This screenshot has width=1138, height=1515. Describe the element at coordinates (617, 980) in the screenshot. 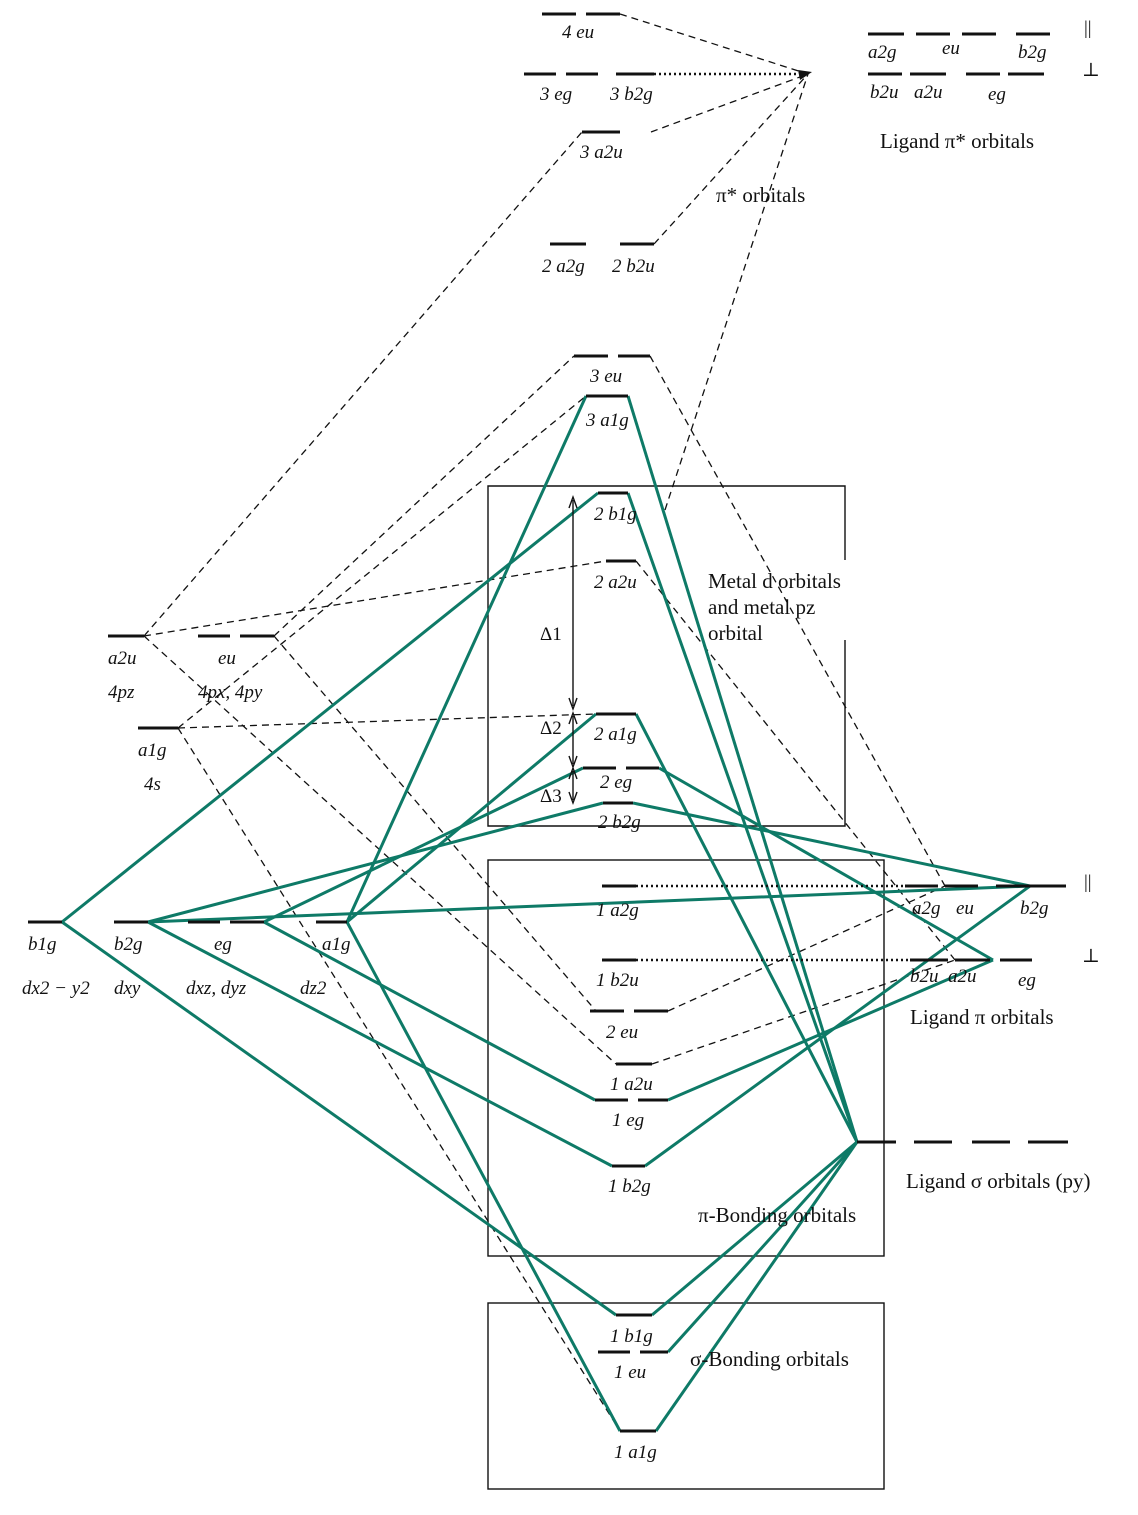

I see `mo-1b2u-label: 1 b2u` at that location.